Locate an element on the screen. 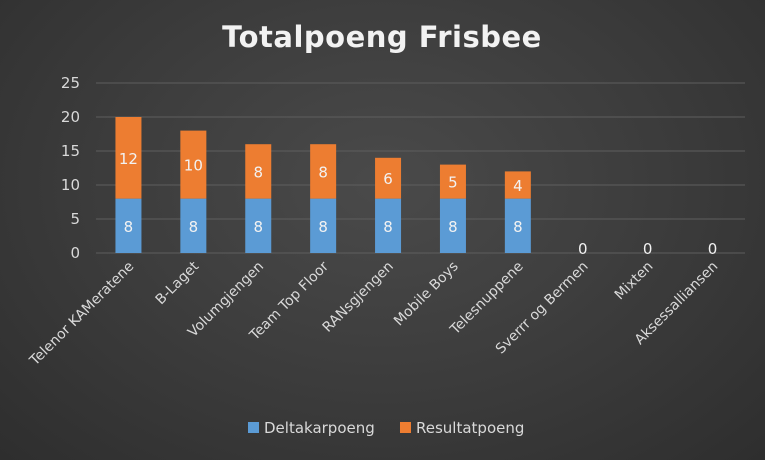 This screenshot has width=765, height=460. x-axis-label: Telenor KAMeratene is located at coordinates (81, 314).